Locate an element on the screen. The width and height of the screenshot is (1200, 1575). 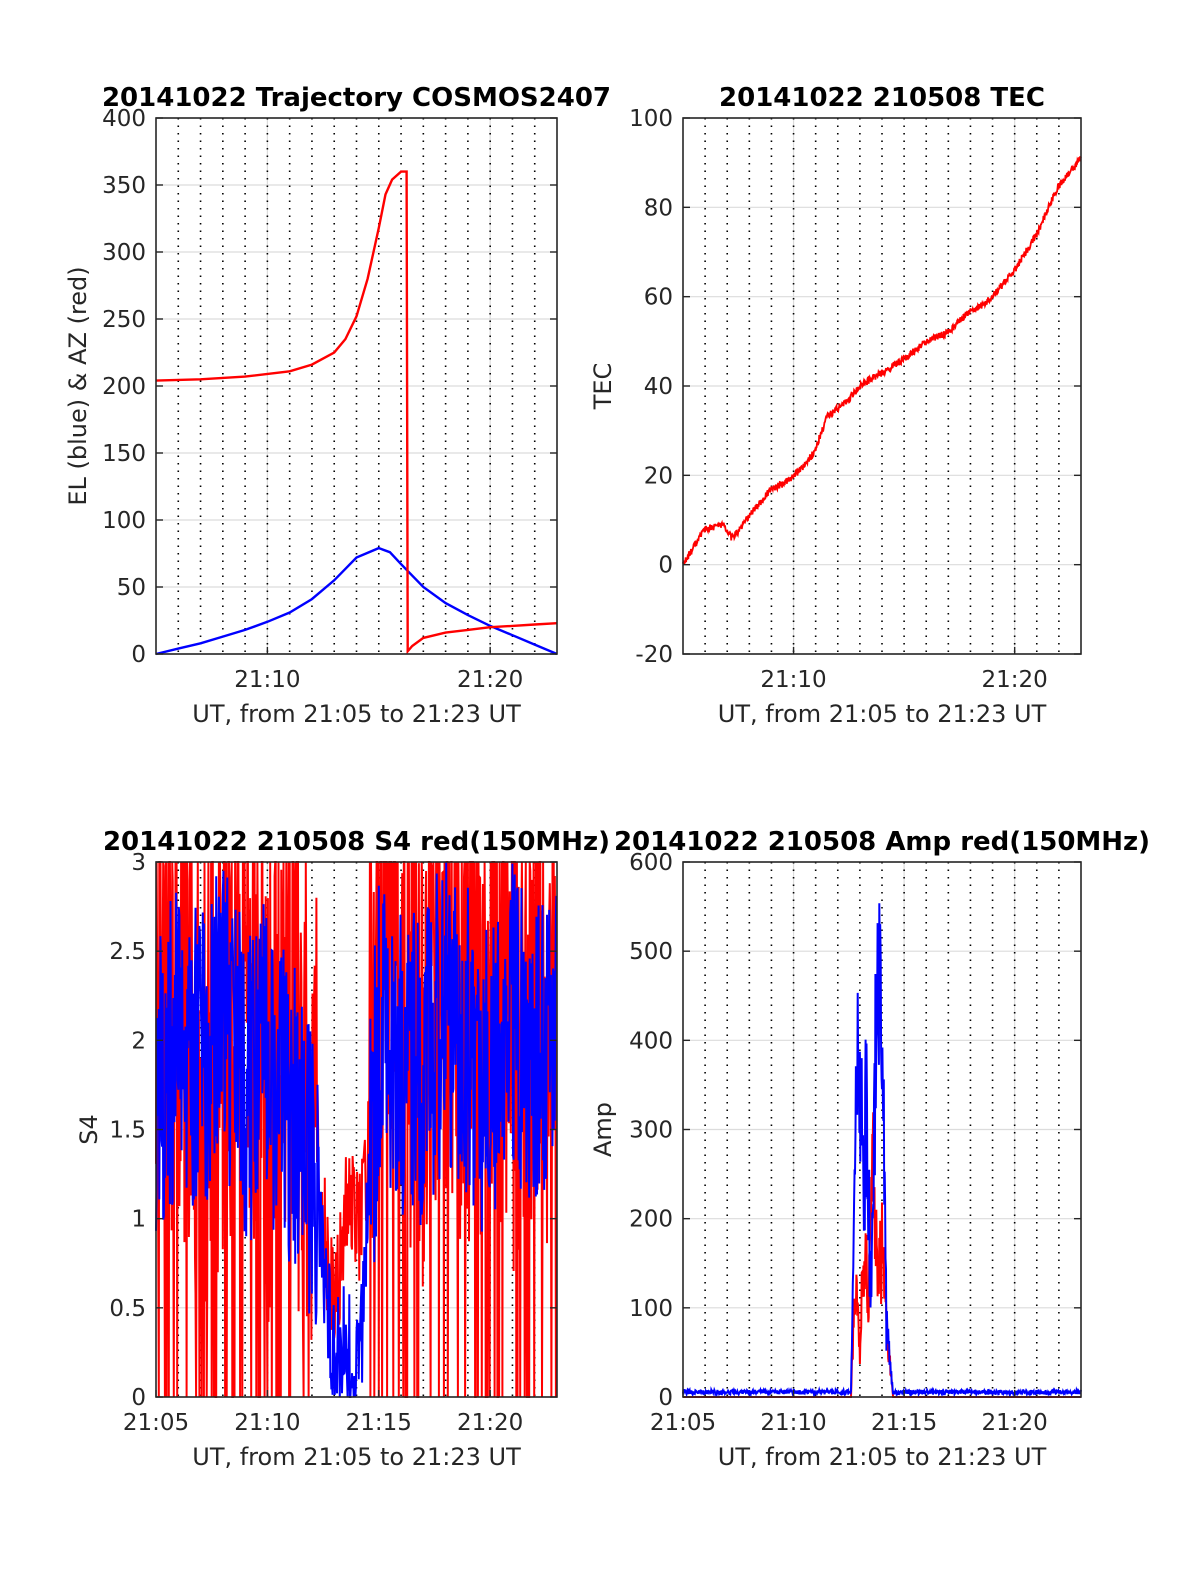
y-axis-label: S4 is located at coordinates (89, 1129).